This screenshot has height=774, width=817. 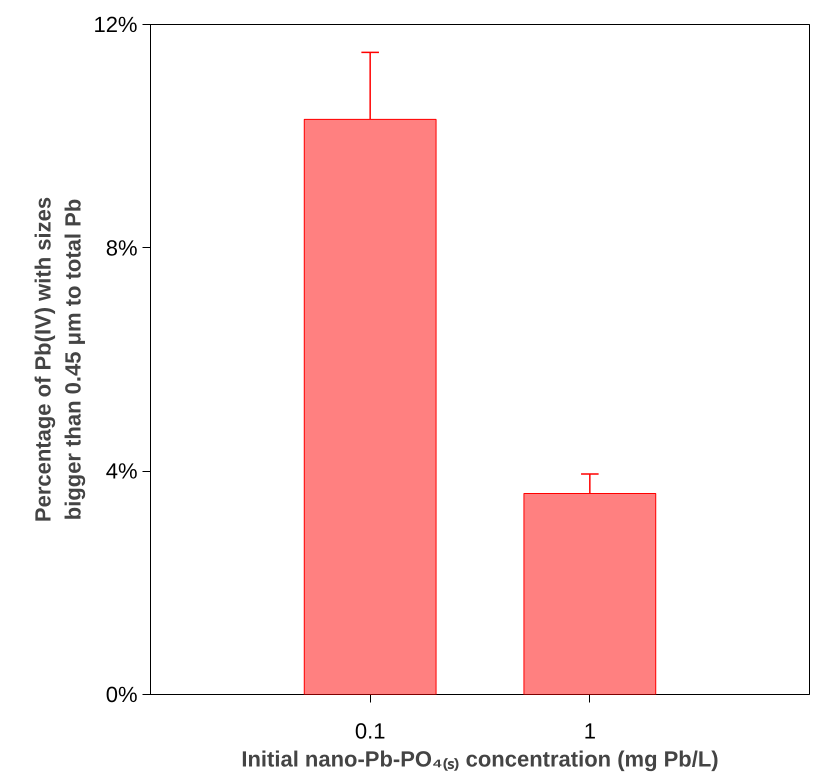 What do you see at coordinates (58, 359) in the screenshot?
I see `y-axis-title: Percentage of Pb(IV) with sizes bigger than 0.45 μm to total Pb` at bounding box center [58, 359].